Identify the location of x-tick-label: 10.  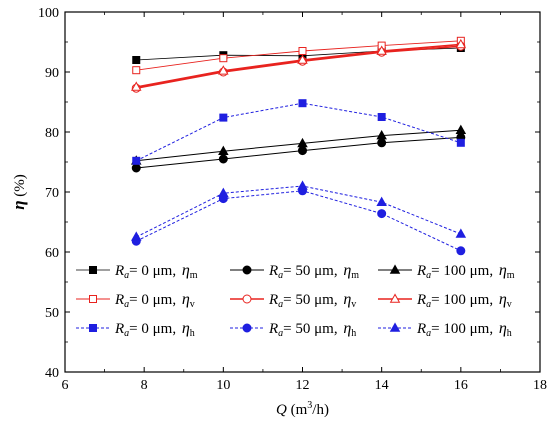
(223, 385).